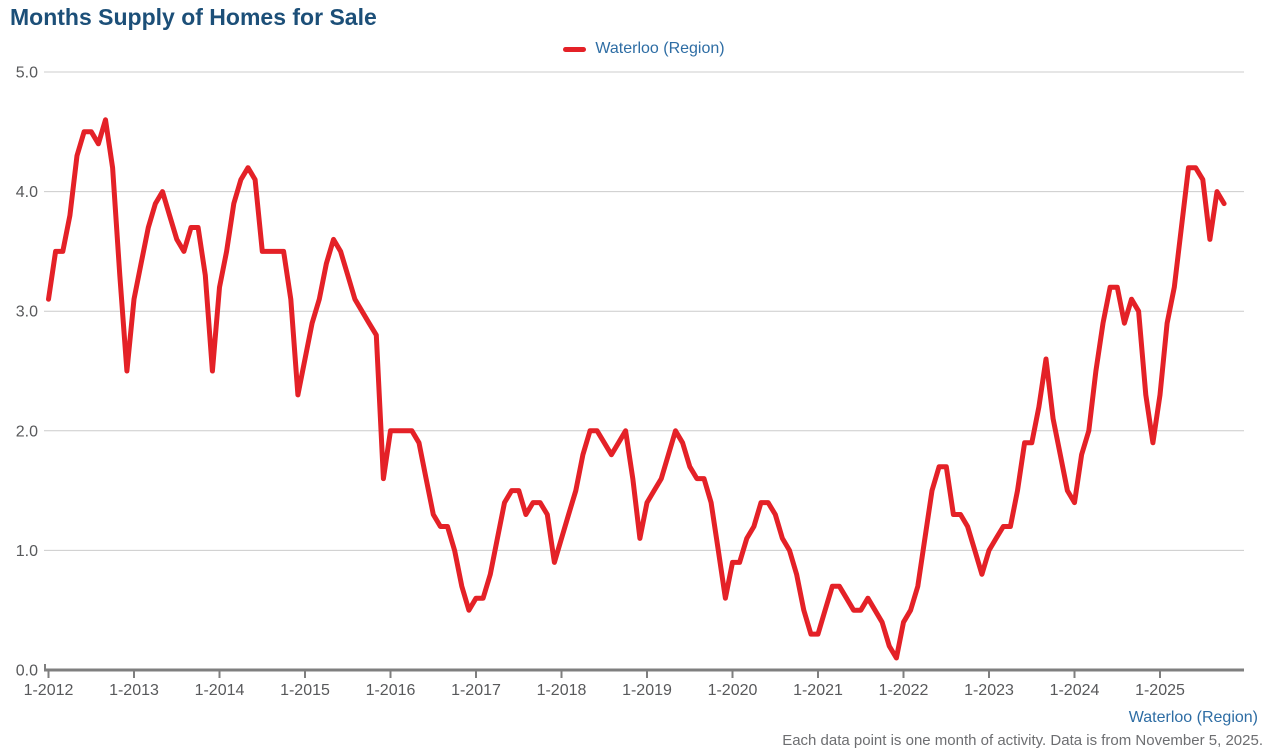 The image size is (1267, 756). What do you see at coordinates (818, 690) in the screenshot?
I see `svg-text: 1-2021` at bounding box center [818, 690].